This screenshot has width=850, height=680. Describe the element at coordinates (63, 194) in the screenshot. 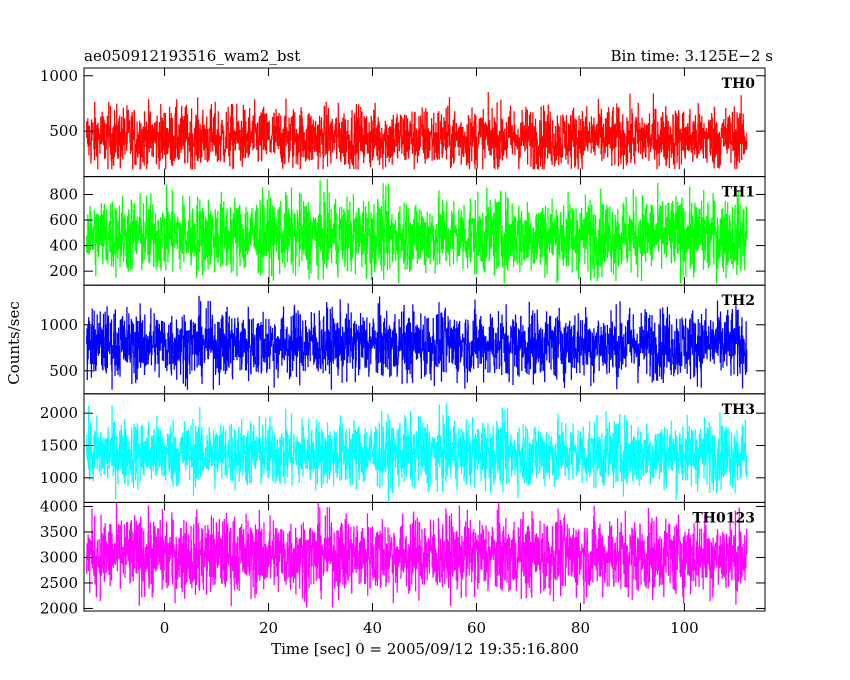

I see `y-tick-label: 800` at that location.